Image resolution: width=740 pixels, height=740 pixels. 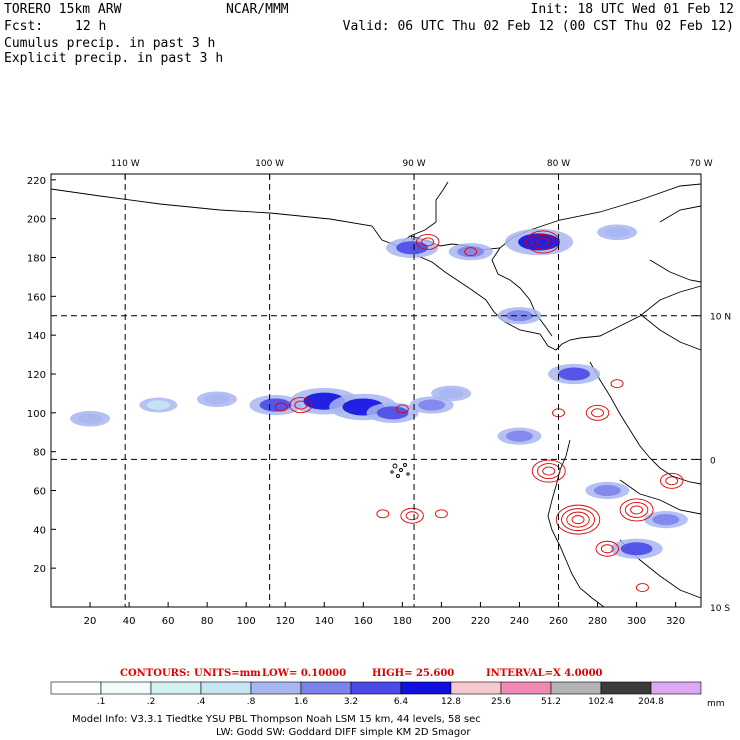 What do you see at coordinates (716, 704) in the screenshot?
I see `legend-units: mm` at bounding box center [716, 704].